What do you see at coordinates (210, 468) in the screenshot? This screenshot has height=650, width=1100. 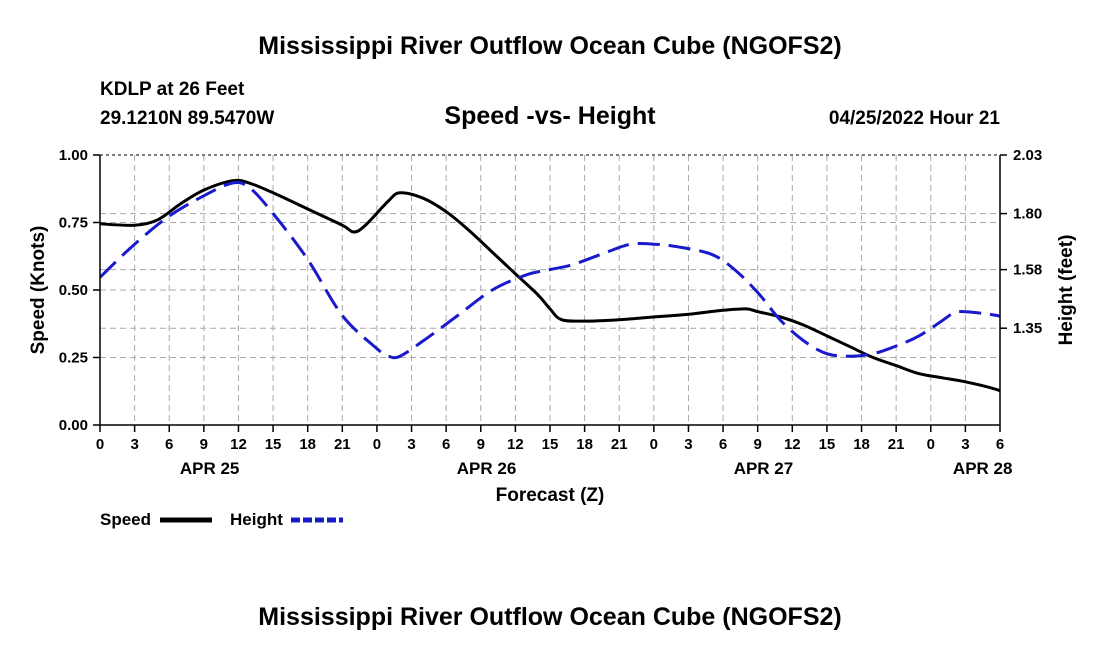 I see `date-label-0: APR 25` at bounding box center [210, 468].